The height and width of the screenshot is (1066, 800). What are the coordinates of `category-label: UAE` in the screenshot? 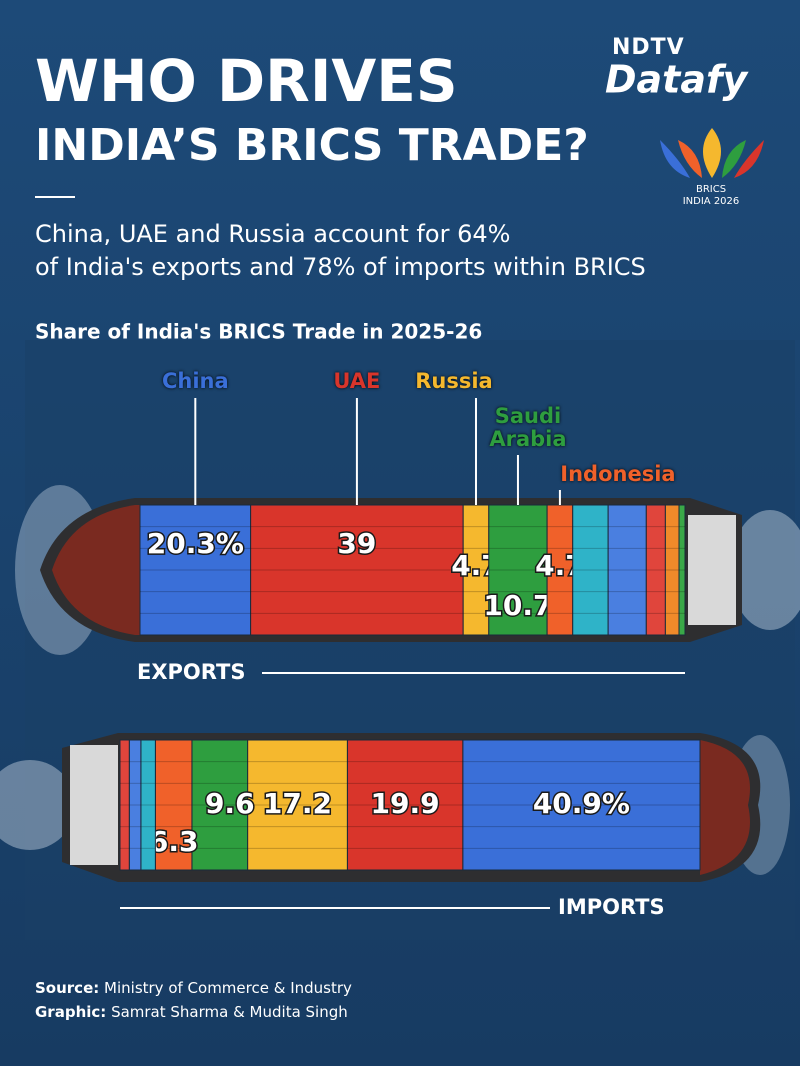 It's located at (357, 381).